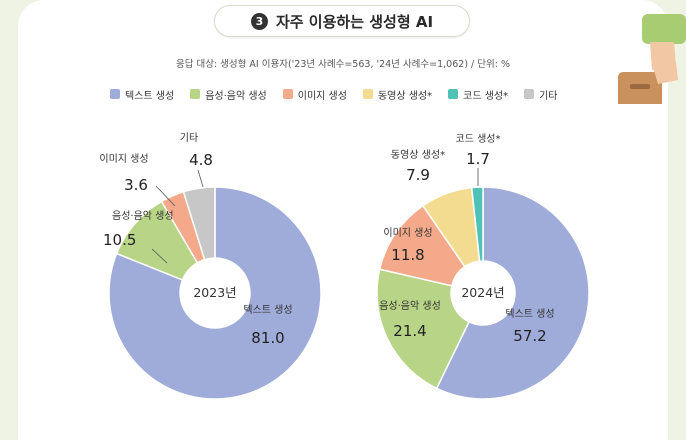 This screenshot has width=686, height=440. What do you see at coordinates (548, 96) in the screenshot?
I see `legend-label: 기타` at bounding box center [548, 96].